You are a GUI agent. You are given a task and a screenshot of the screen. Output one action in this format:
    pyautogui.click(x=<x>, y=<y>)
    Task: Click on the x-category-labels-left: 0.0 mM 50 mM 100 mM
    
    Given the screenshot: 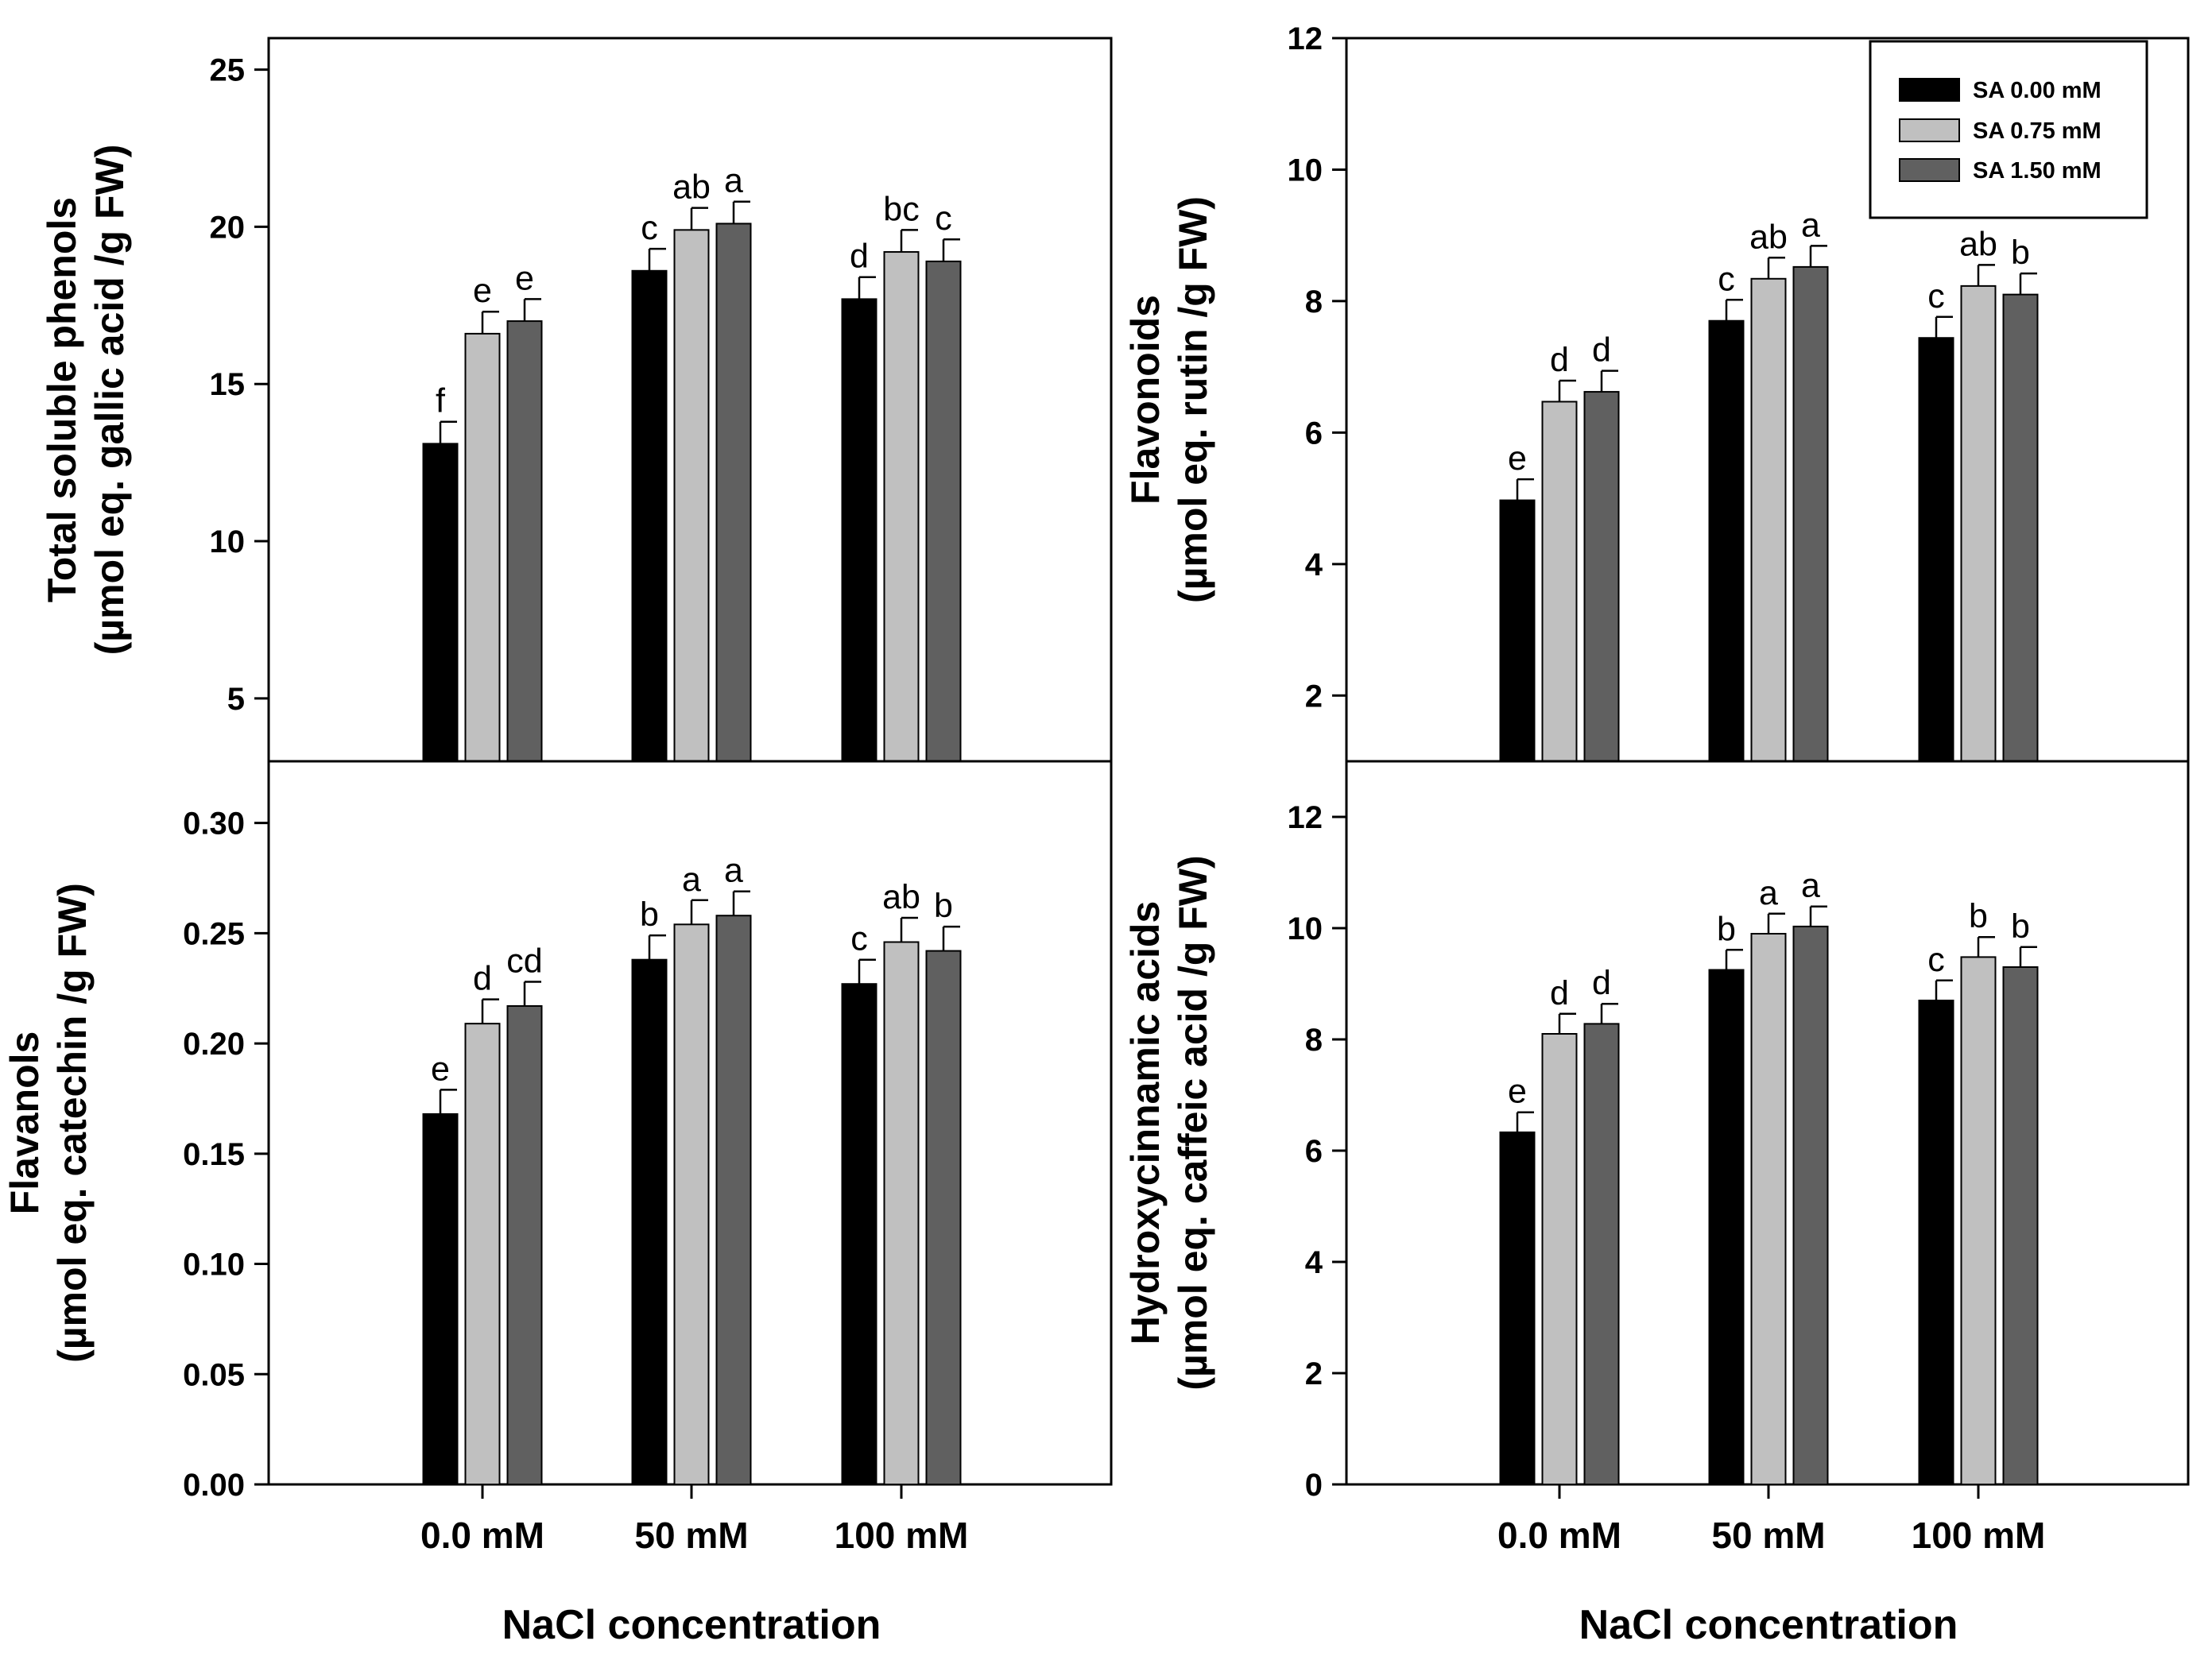 What is the action you would take?
    pyautogui.click(x=694, y=1535)
    